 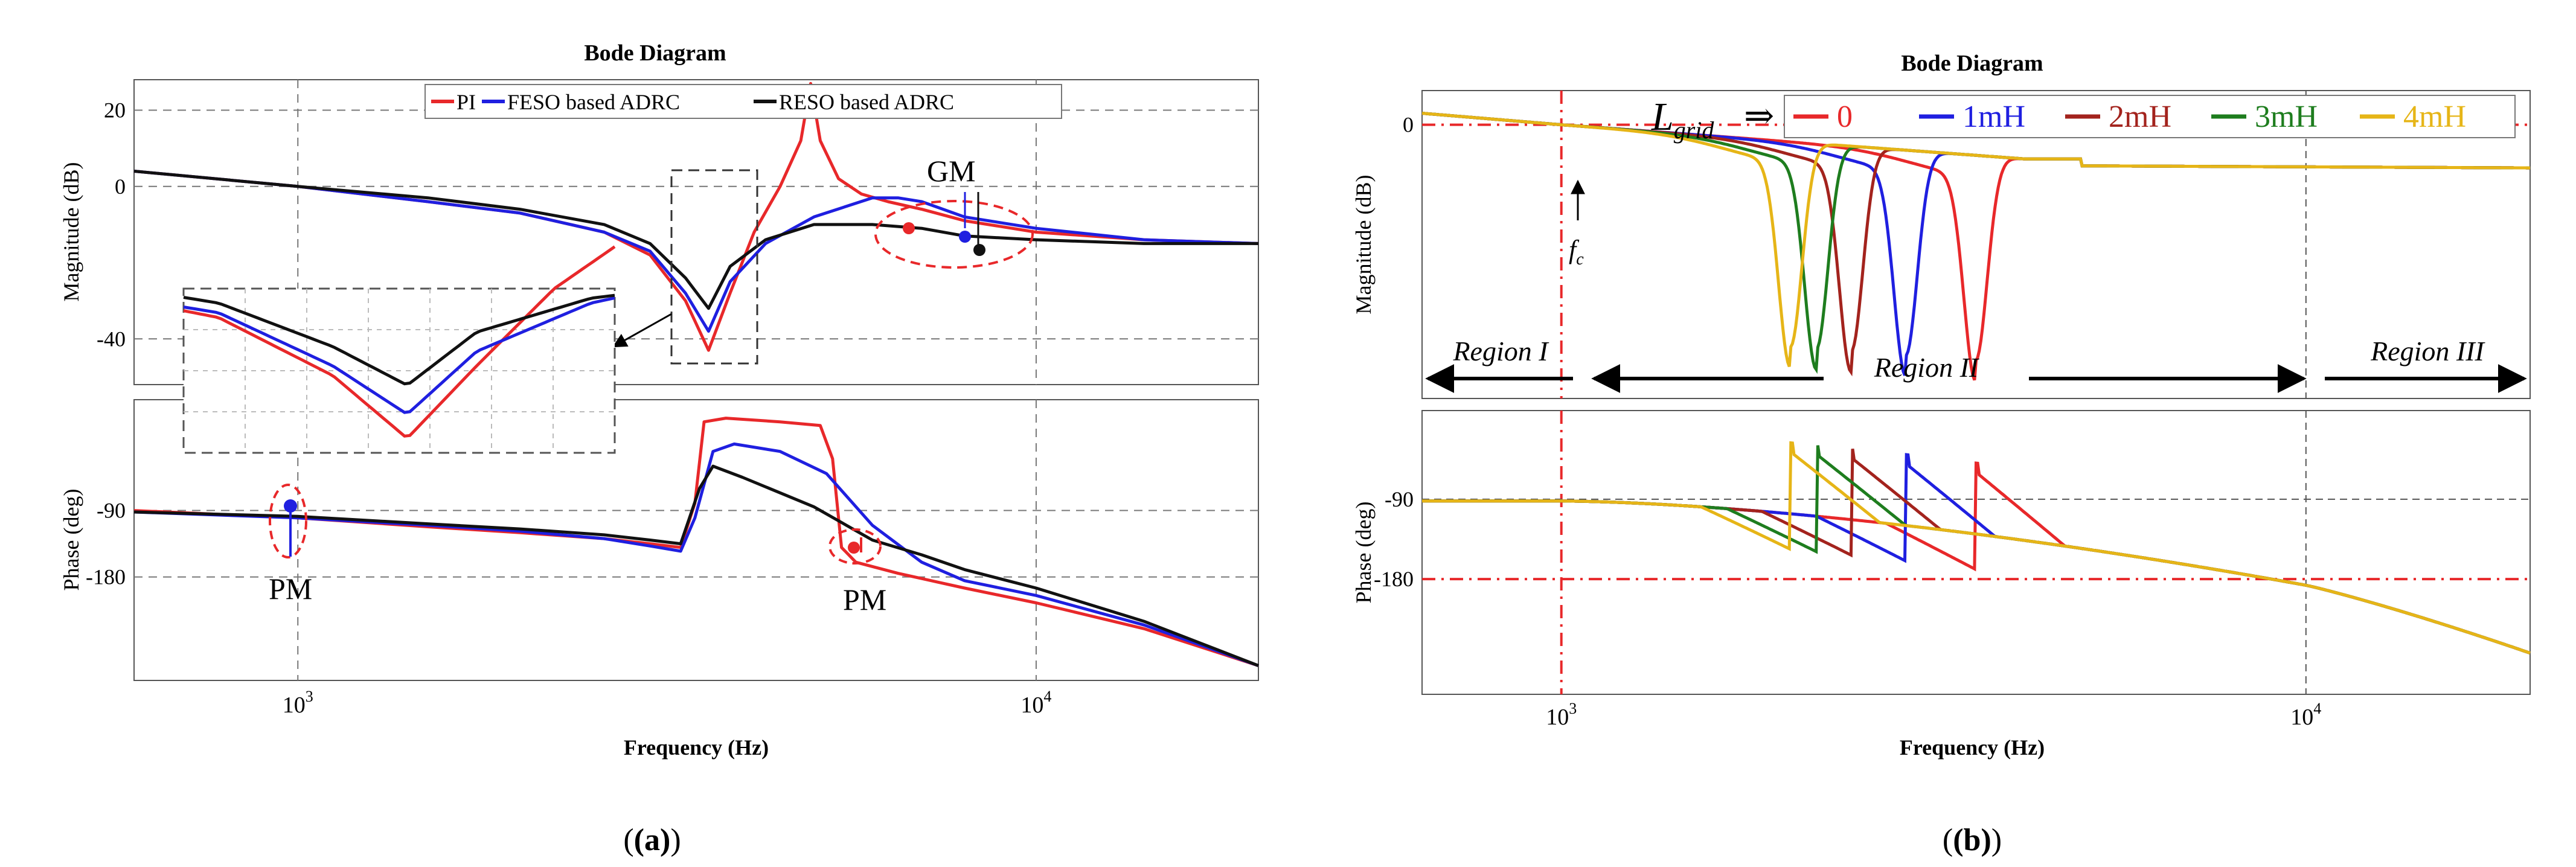 I want to click on region-3-label: Region III, so click(x=2427, y=351).